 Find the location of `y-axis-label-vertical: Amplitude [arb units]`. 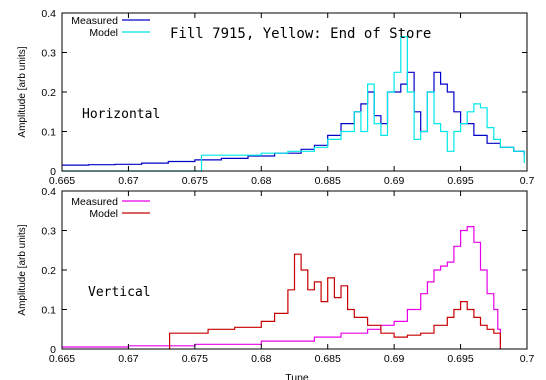

y-axis-label-vertical: Amplitude [arb units] is located at coordinates (22, 269).